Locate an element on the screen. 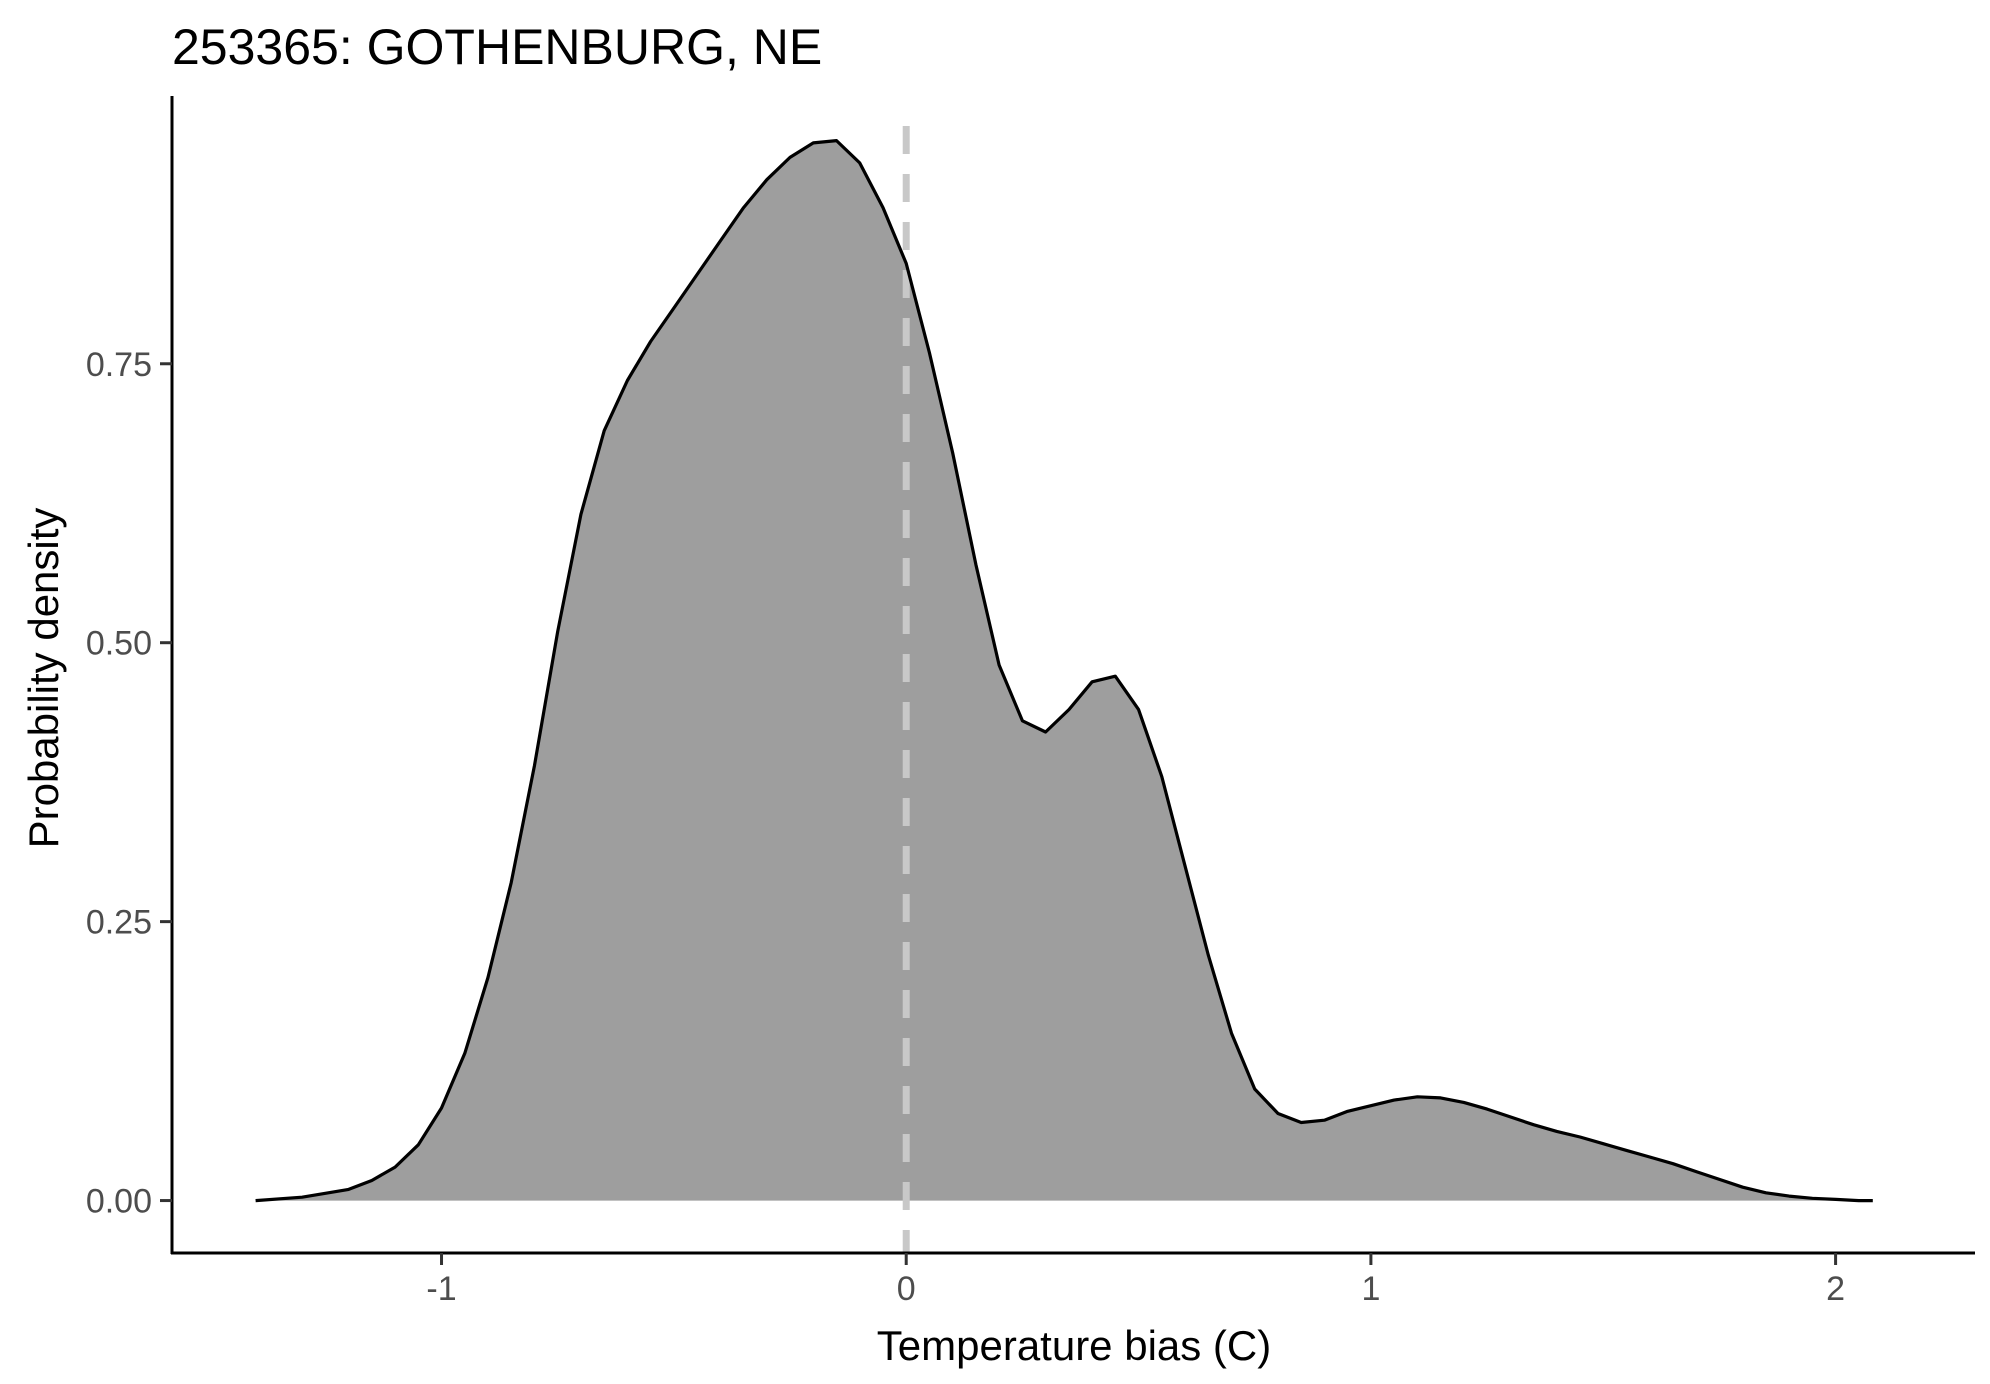 The height and width of the screenshot is (1384, 1990). x-axis-title: Temperature bias (C) is located at coordinates (1074, 1345).